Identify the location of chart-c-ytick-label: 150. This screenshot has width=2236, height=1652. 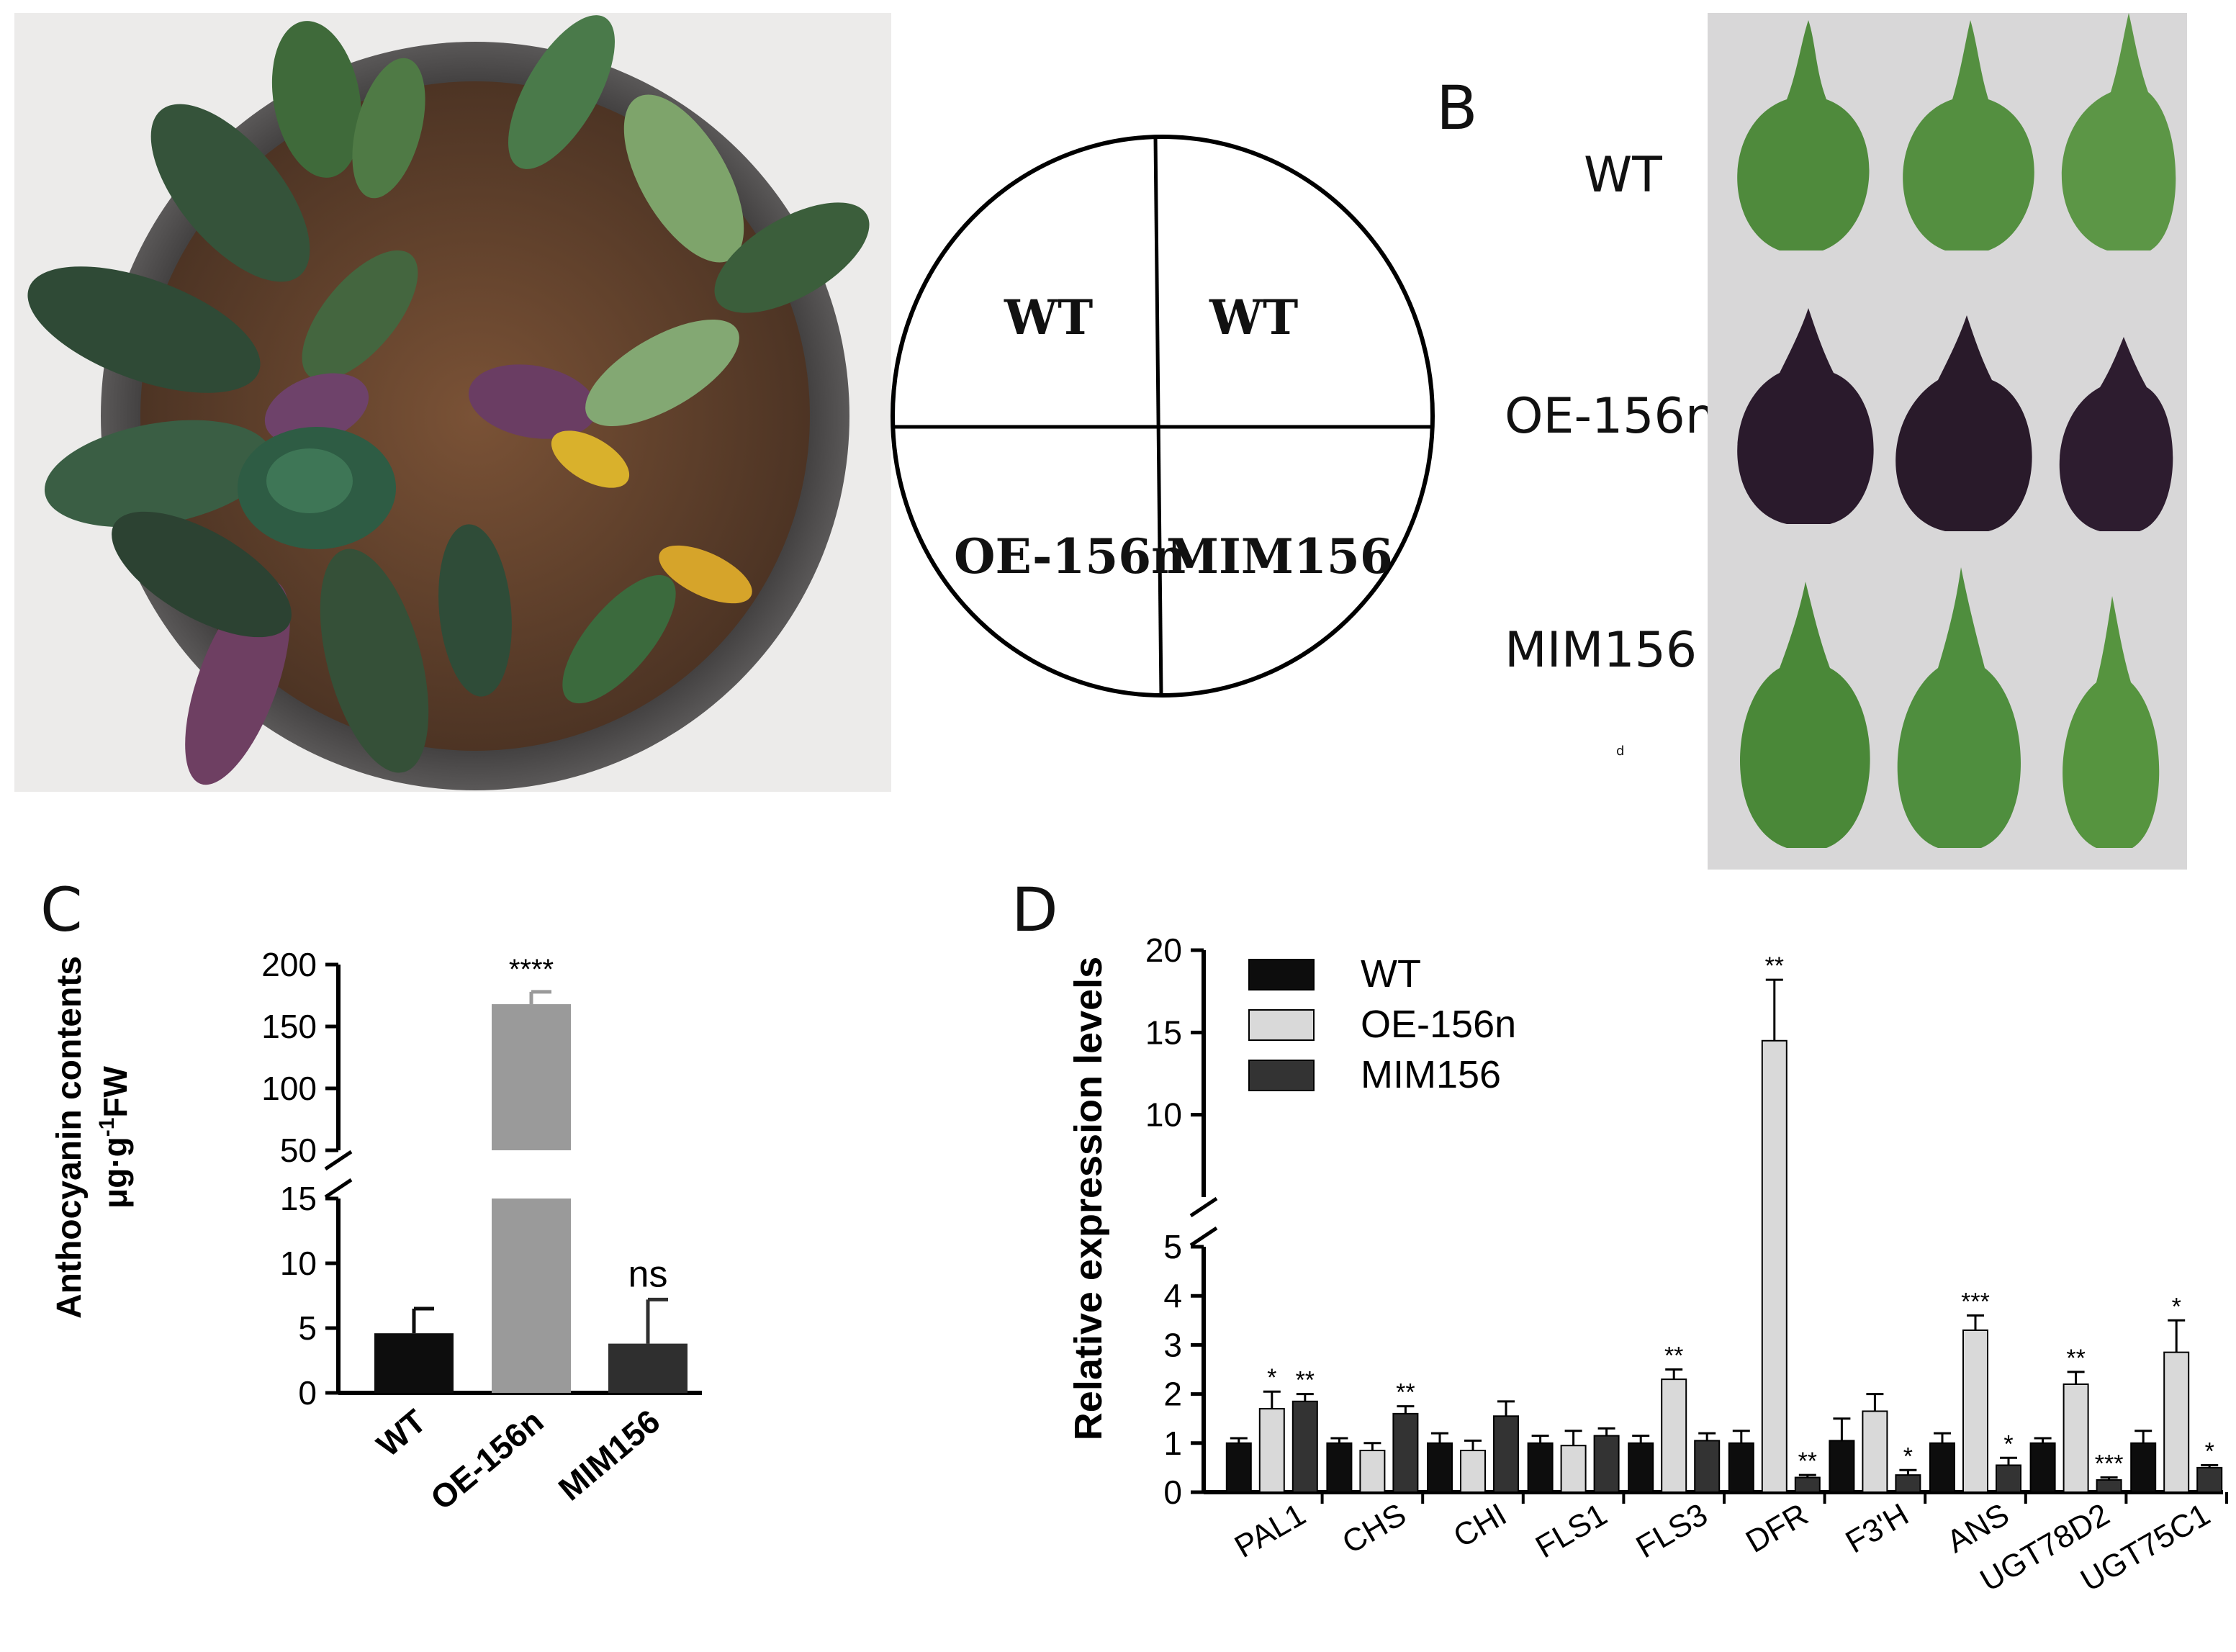
(289, 1026).